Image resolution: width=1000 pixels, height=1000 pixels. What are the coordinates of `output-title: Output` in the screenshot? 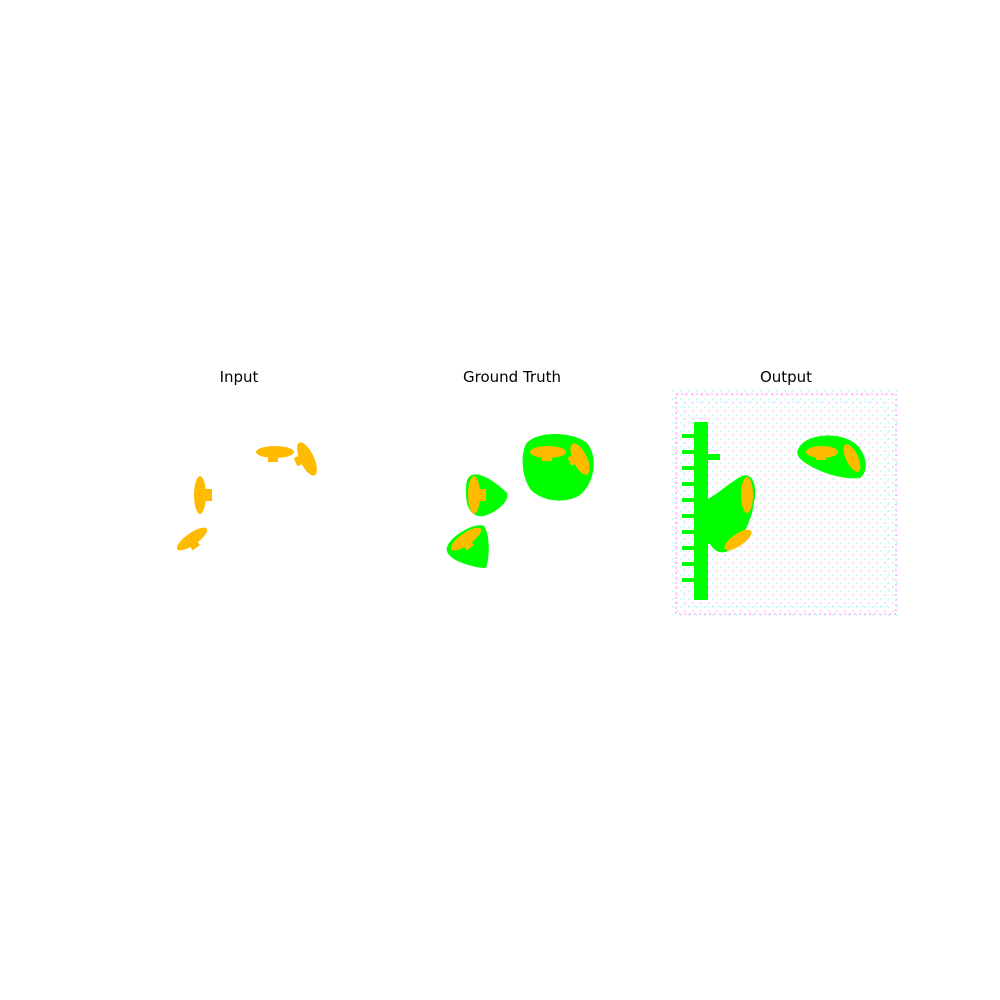 It's located at (786, 377).